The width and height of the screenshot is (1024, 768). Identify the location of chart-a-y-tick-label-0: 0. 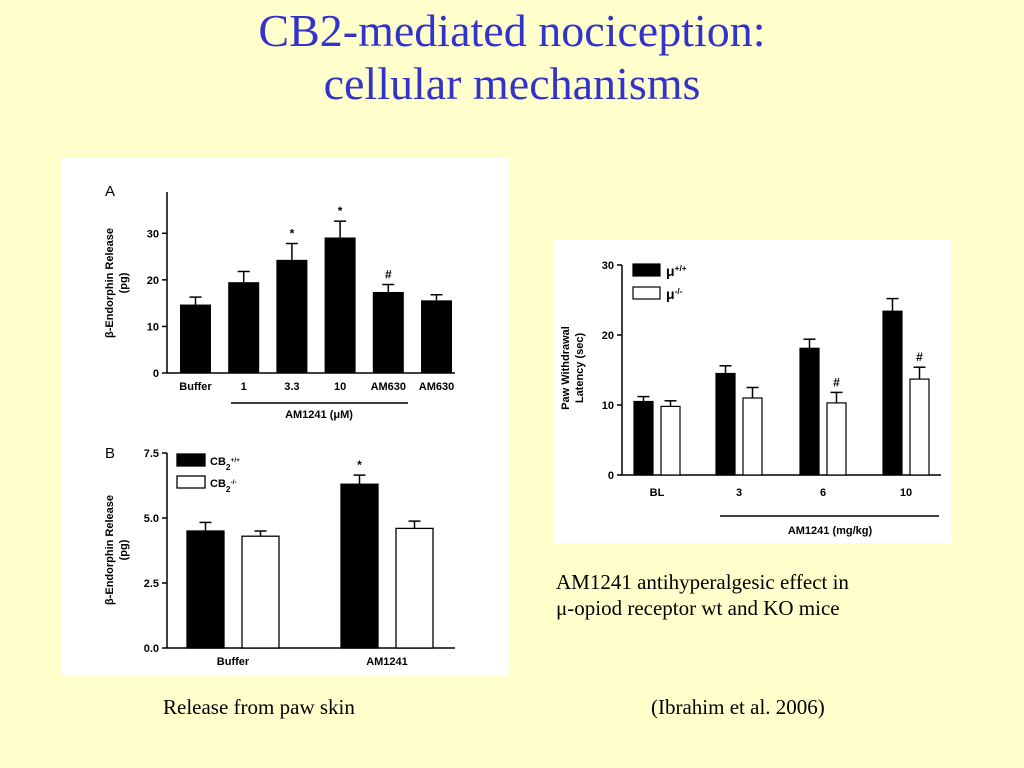
(156, 374).